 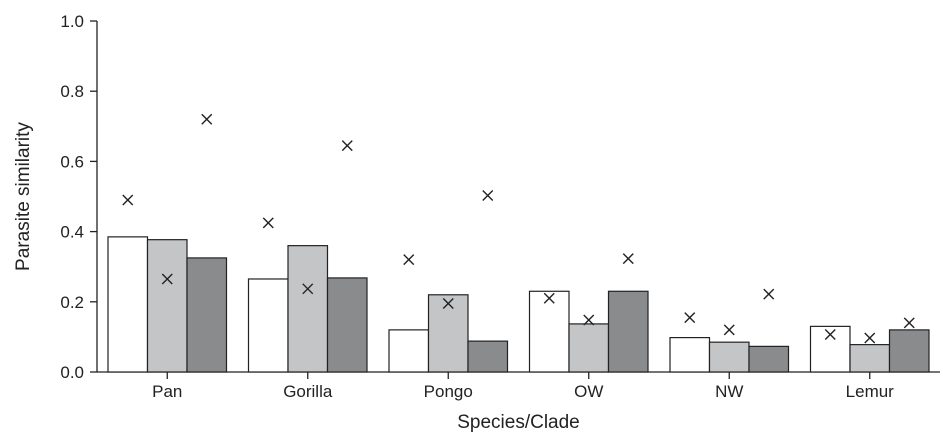 What do you see at coordinates (72, 91) in the screenshot?
I see `y-tick-label: 0.8` at bounding box center [72, 91].